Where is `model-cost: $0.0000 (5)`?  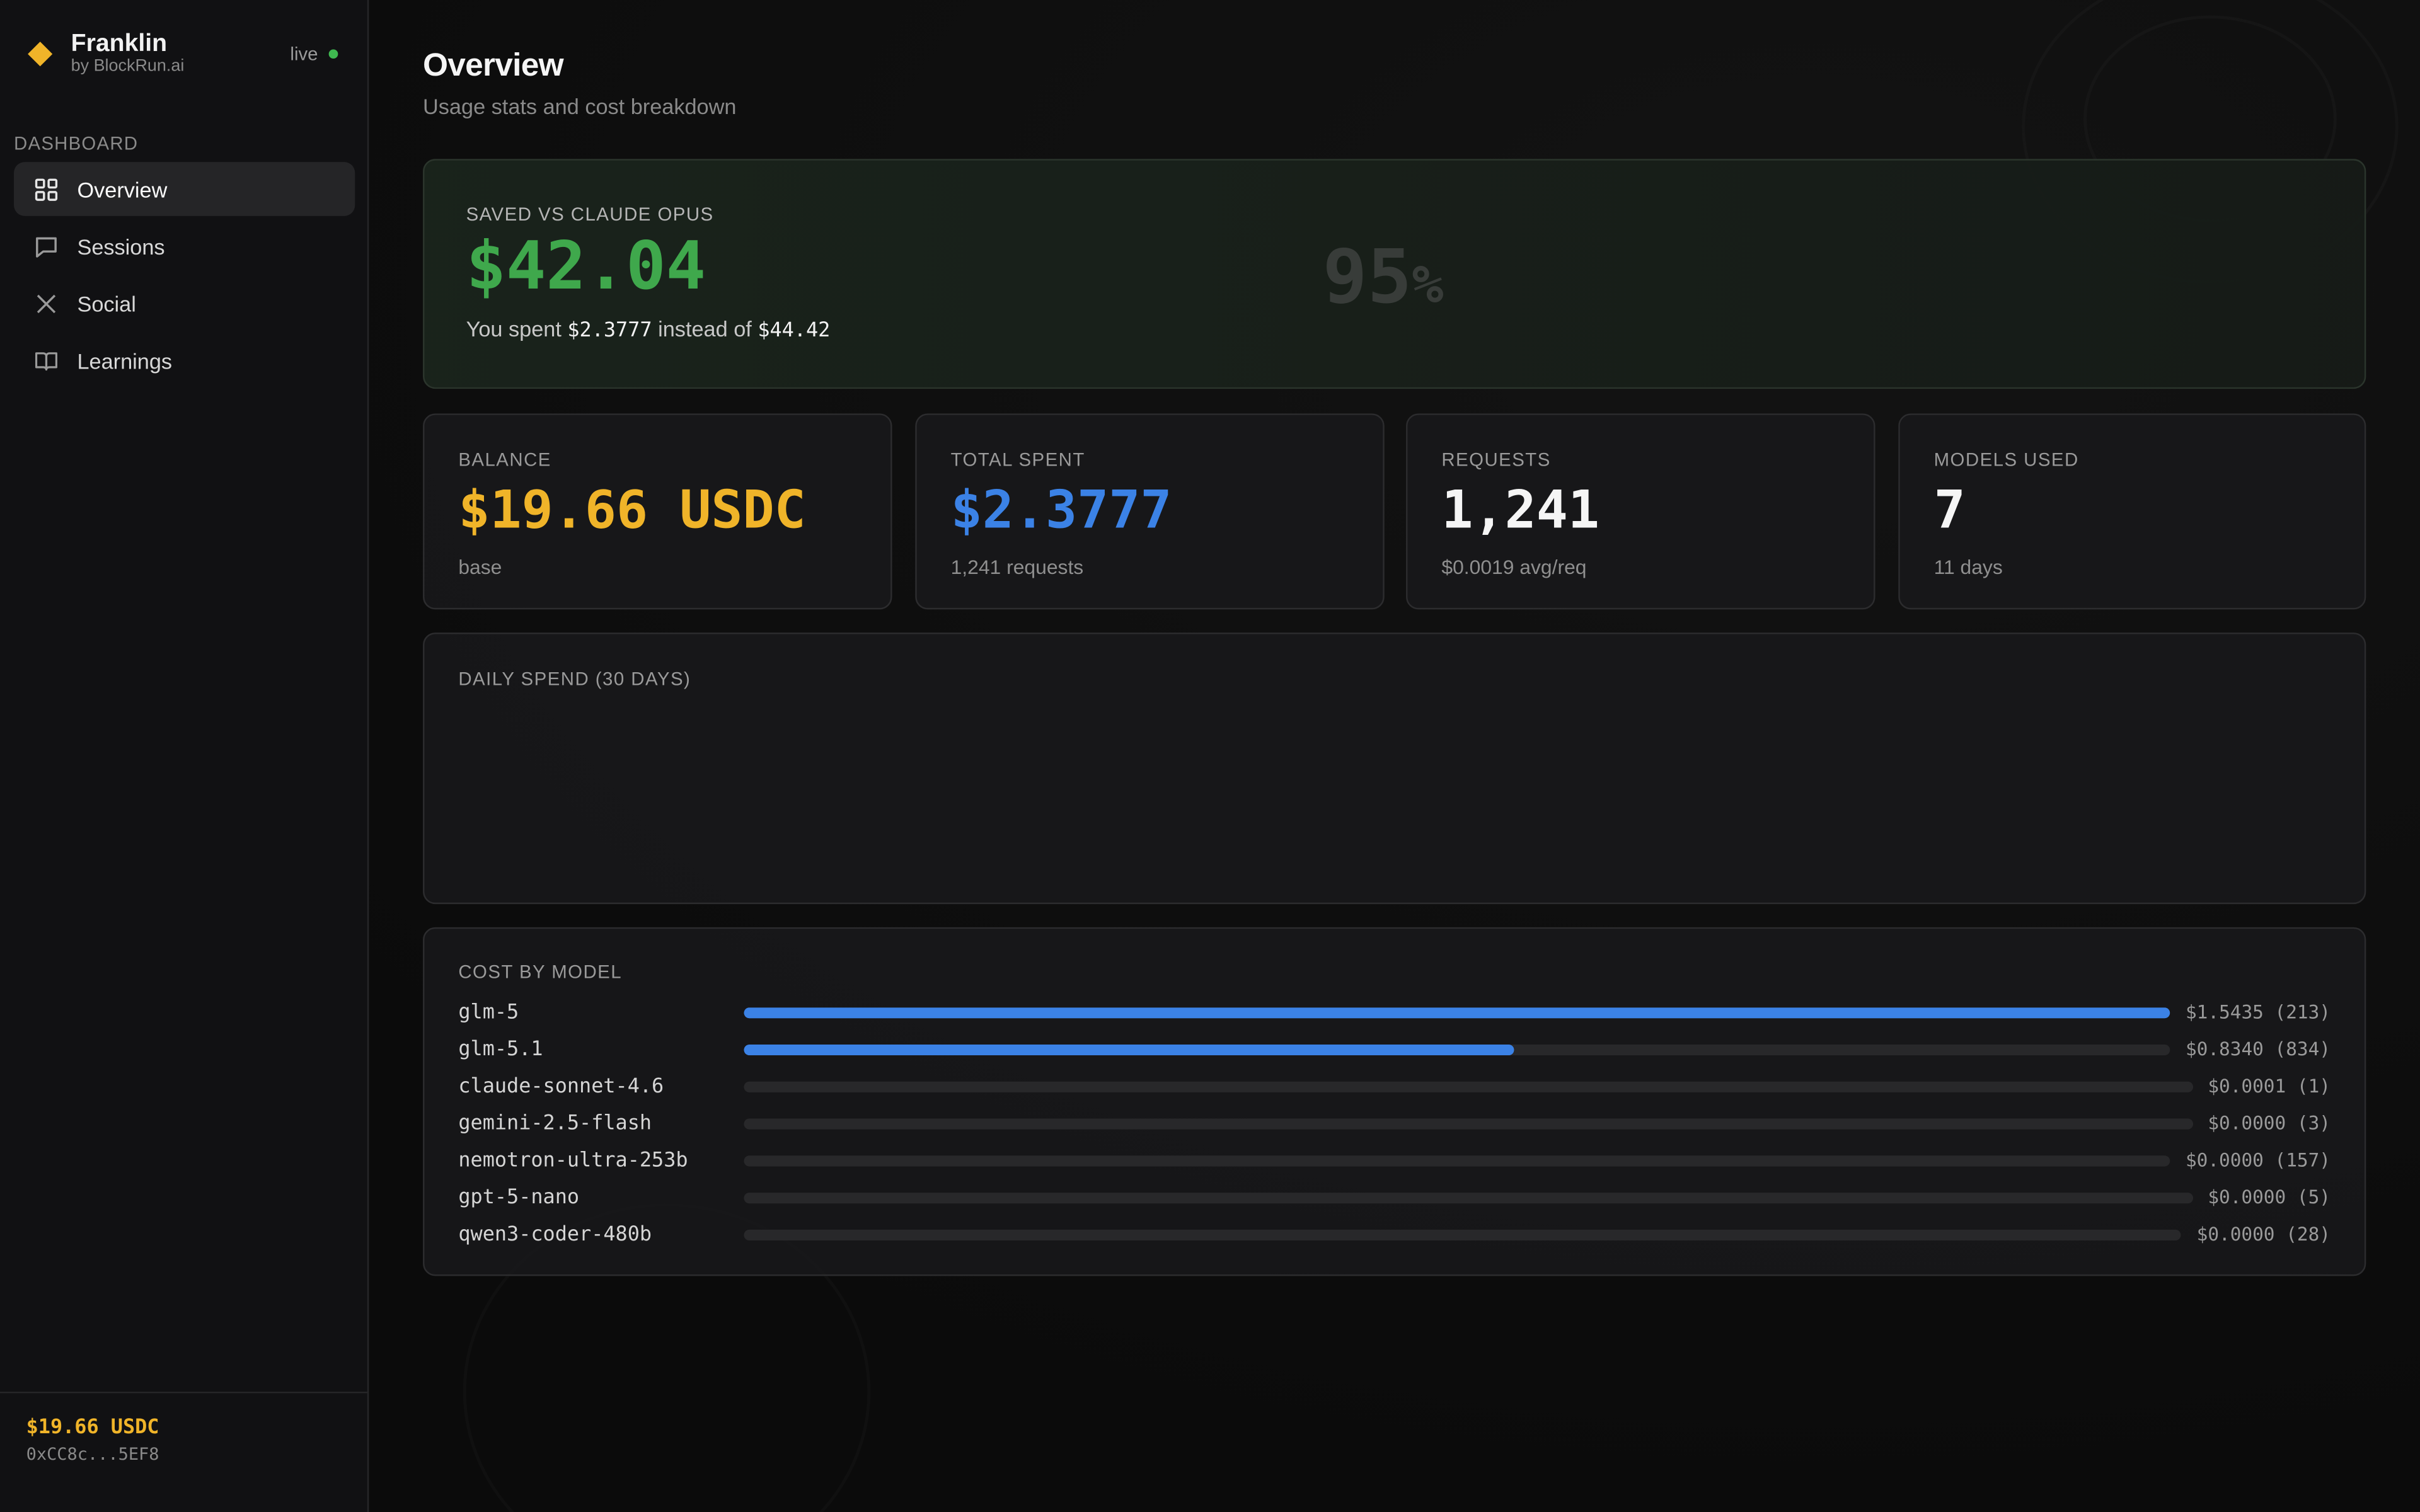
model-cost: $0.0000 (5) is located at coordinates (2269, 1197).